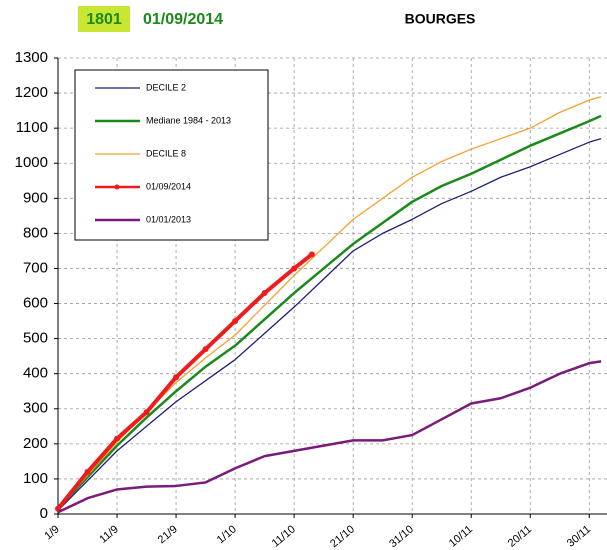 This screenshot has width=607, height=550. I want to click on y-tick-label: 600, so click(35, 303).